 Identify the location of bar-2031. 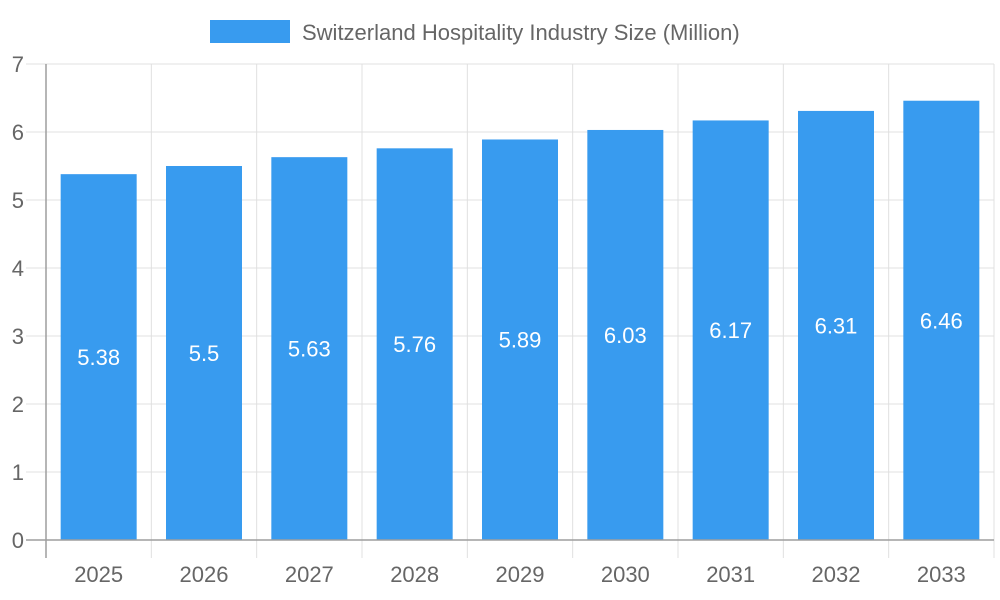
(730, 330).